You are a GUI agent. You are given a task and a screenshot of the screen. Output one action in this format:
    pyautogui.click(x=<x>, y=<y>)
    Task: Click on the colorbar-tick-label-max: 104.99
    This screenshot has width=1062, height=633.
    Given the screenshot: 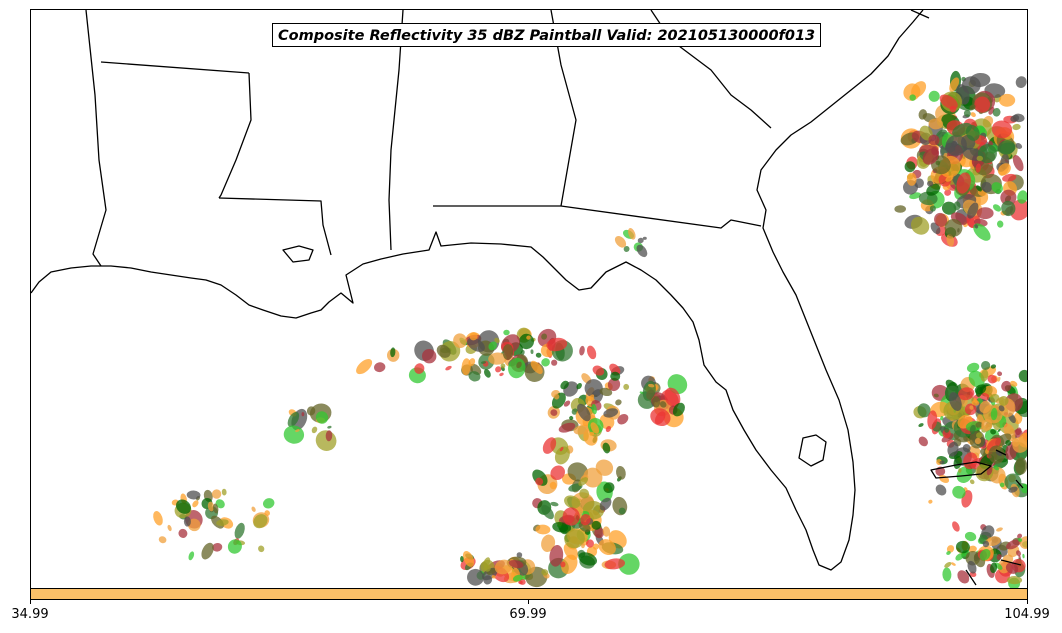 What is the action you would take?
    pyautogui.click(x=1027, y=614)
    